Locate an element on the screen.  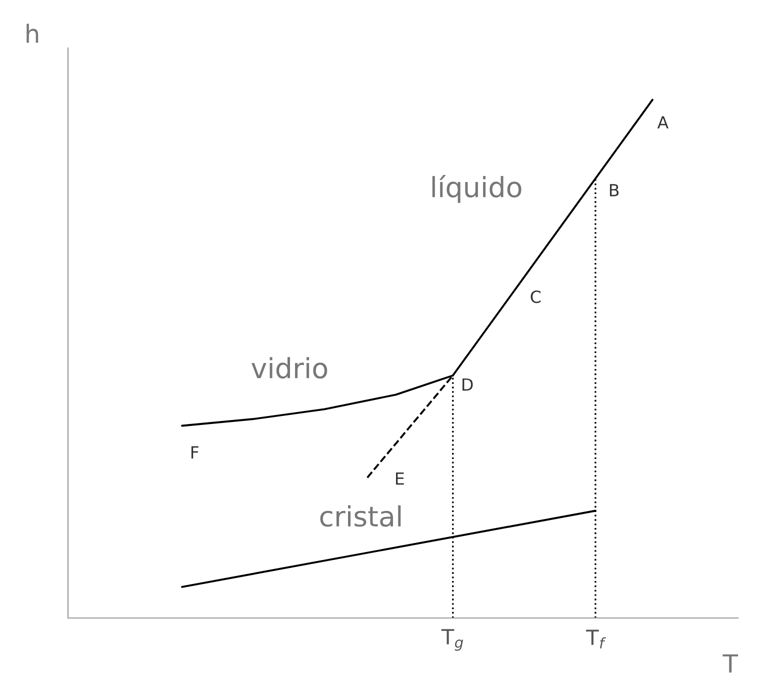
annotation: E is located at coordinates (400, 478).